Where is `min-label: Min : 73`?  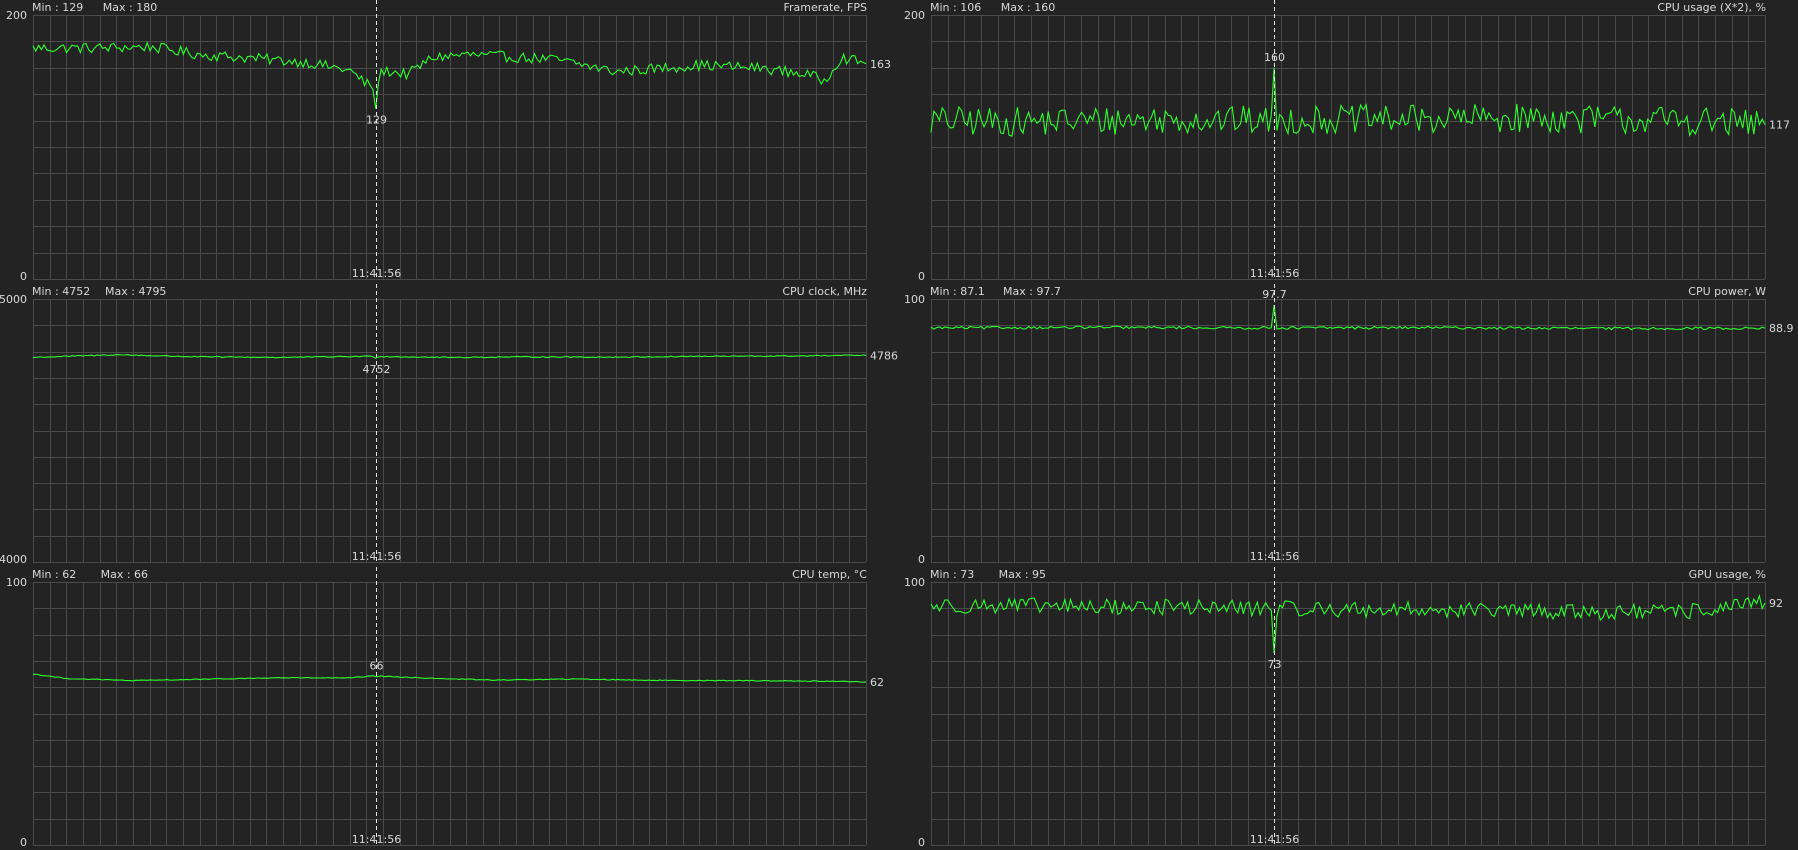
min-label: Min : 73 is located at coordinates (952, 574).